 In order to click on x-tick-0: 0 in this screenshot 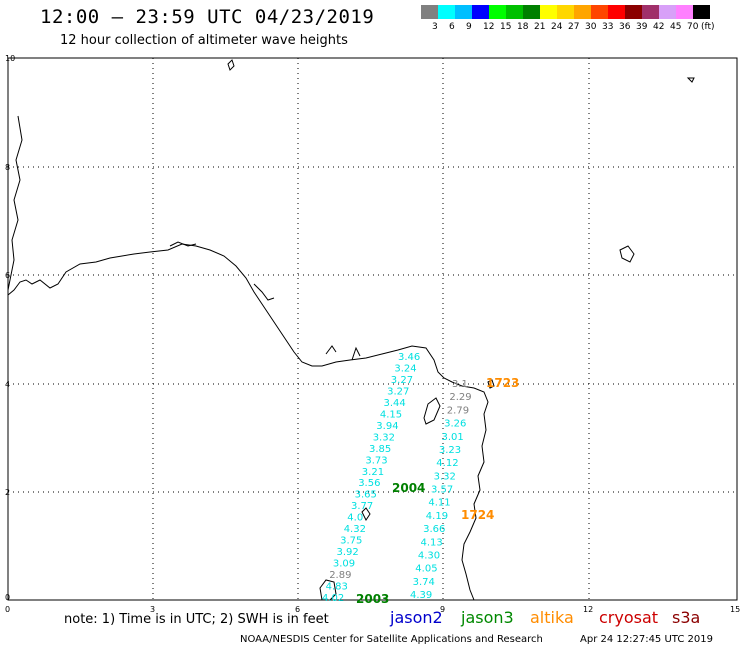, I will do `click(7, 609)`.